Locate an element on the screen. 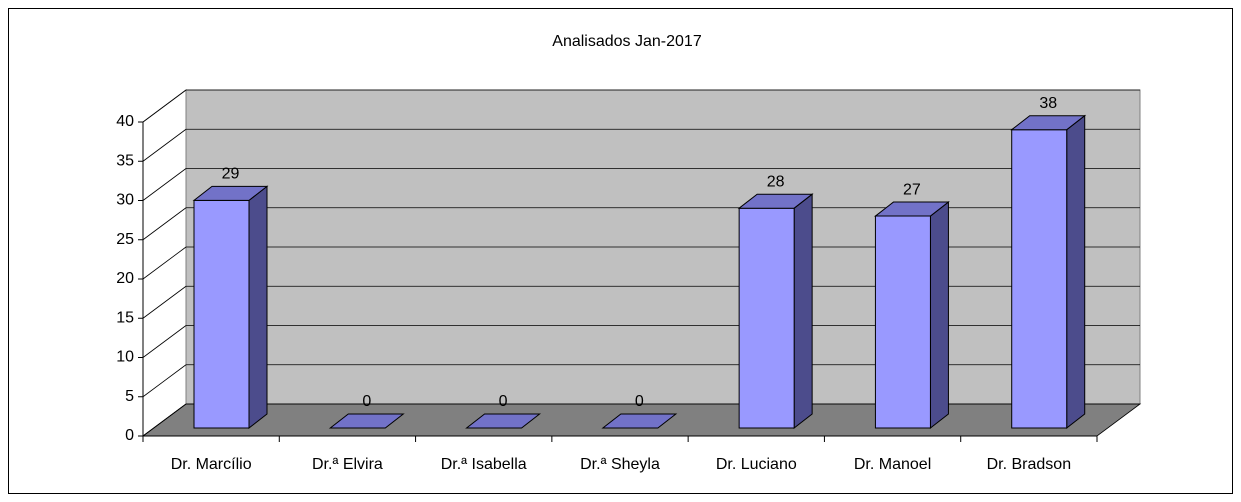 The width and height of the screenshot is (1241, 502). chart-title: Analisados Jan-2017 is located at coordinates (627, 41).